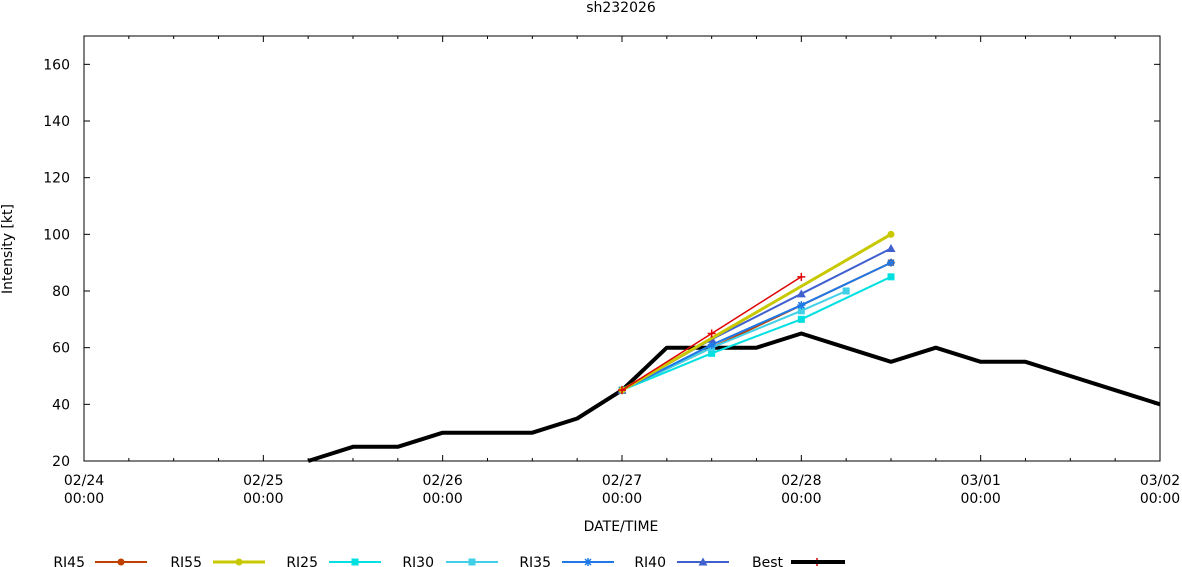 Image resolution: width=1182 pixels, height=567 pixels. Describe the element at coordinates (980, 481) in the screenshot. I see `x-tick-label-date: 03/01` at that location.